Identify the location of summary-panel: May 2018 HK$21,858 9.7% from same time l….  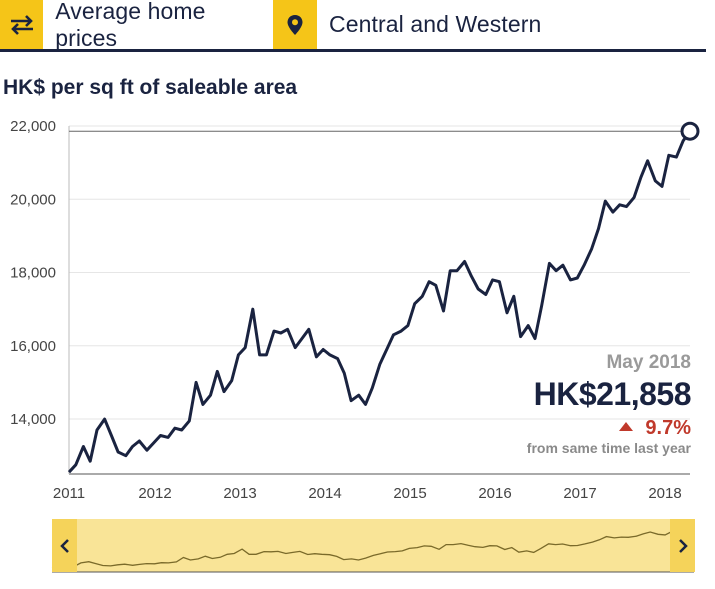
(609, 404).